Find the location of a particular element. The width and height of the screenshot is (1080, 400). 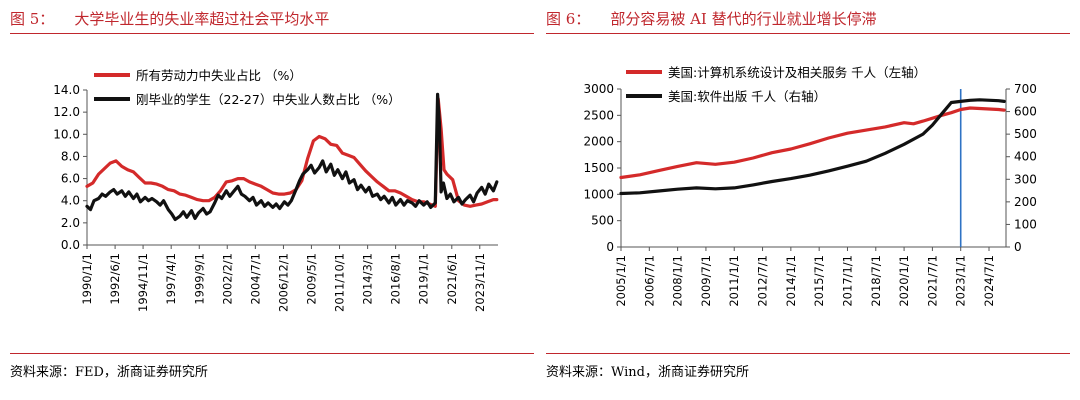

y-tick-label: 0.0 is located at coordinates (70, 245).